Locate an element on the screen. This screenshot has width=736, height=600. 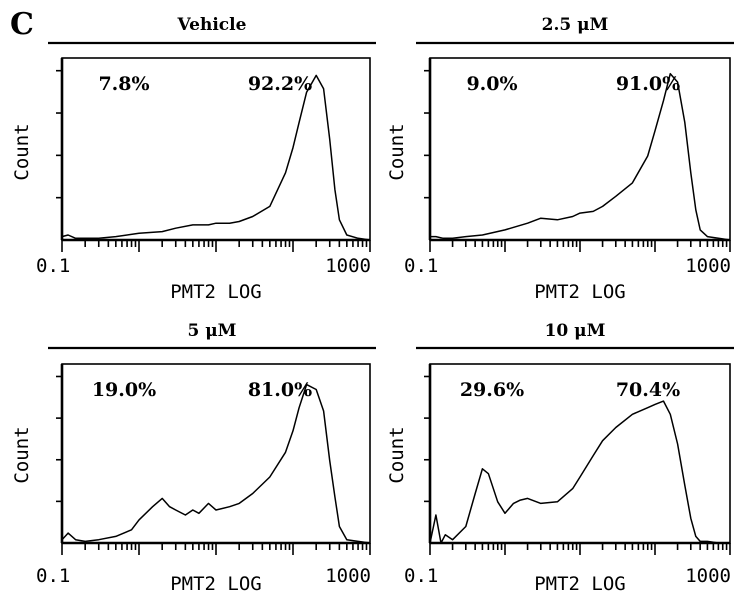
annotation-low: 7.8% is located at coordinates (123, 84).